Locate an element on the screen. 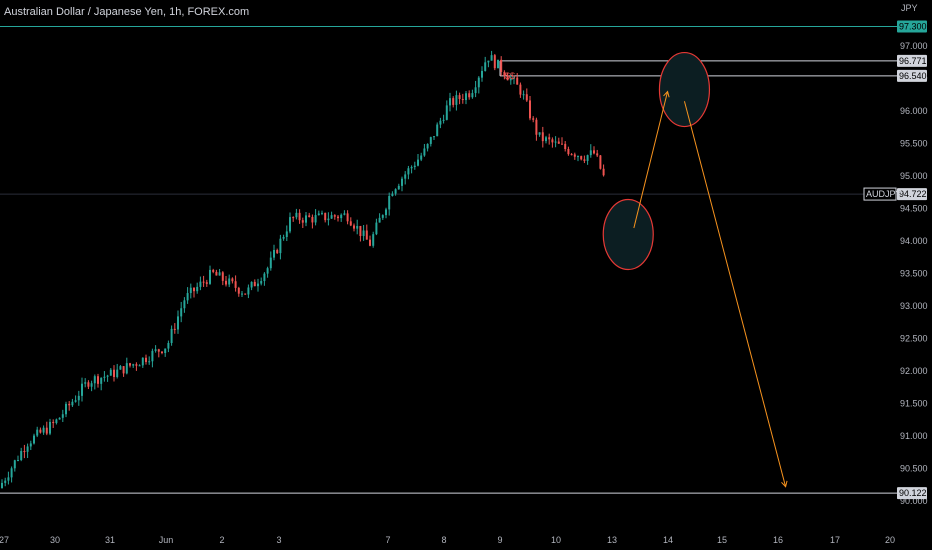  y-tick-label: 94.500 is located at coordinates (914, 209).